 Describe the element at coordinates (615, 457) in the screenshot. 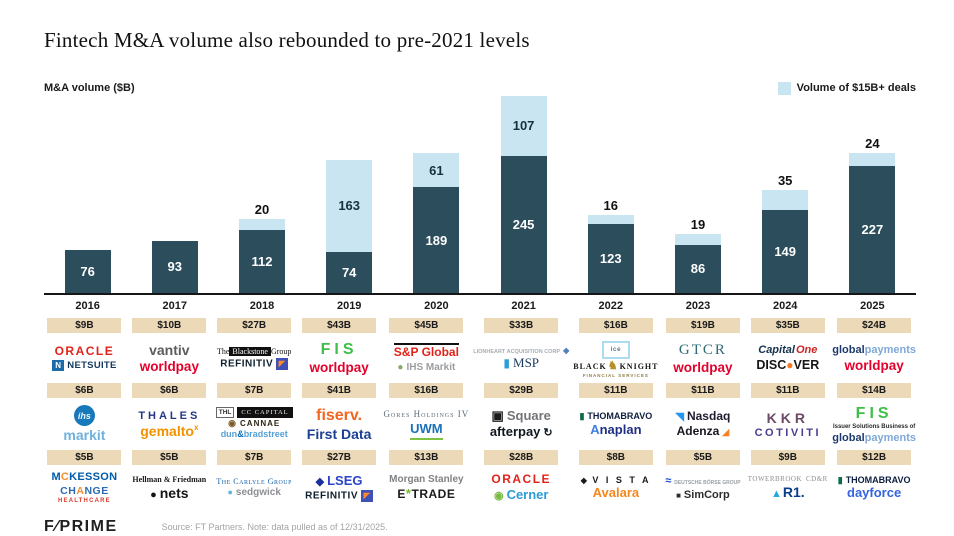

I see `deal-value-badge: $8B` at that location.